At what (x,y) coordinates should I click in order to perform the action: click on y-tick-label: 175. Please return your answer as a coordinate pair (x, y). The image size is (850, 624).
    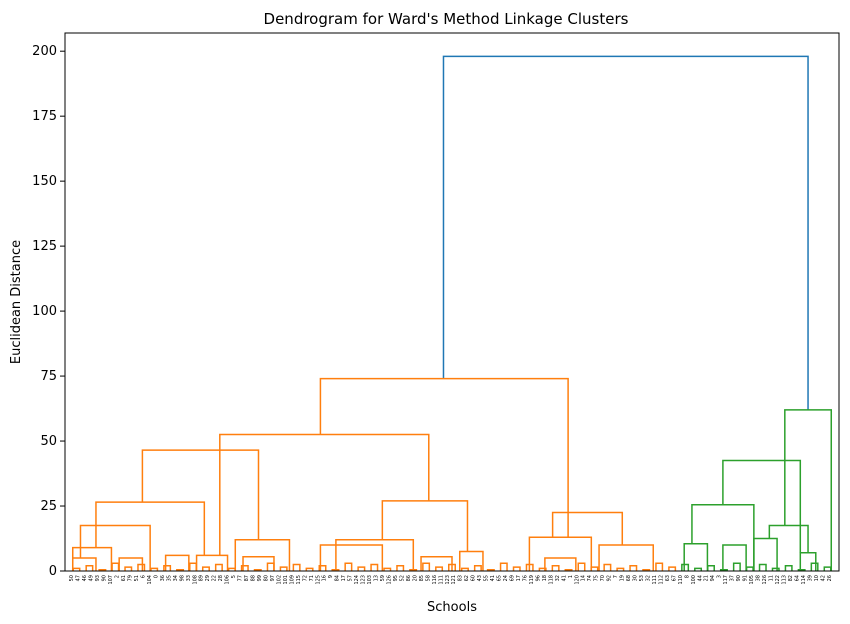
    Looking at the image, I should click on (44, 116).